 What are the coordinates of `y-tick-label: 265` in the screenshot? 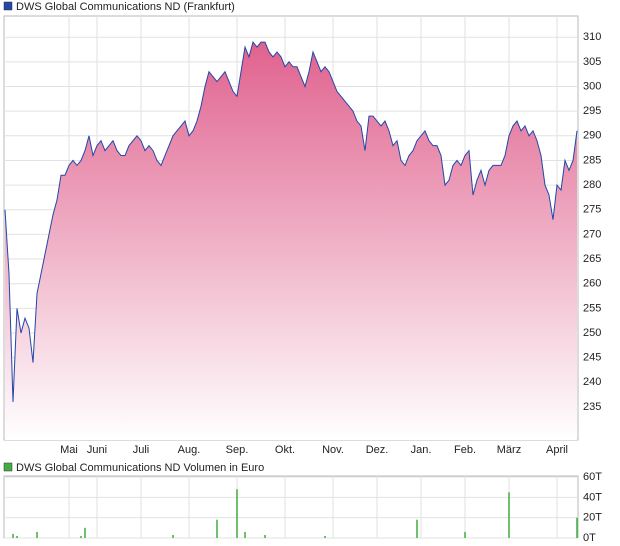 It's located at (592, 259).